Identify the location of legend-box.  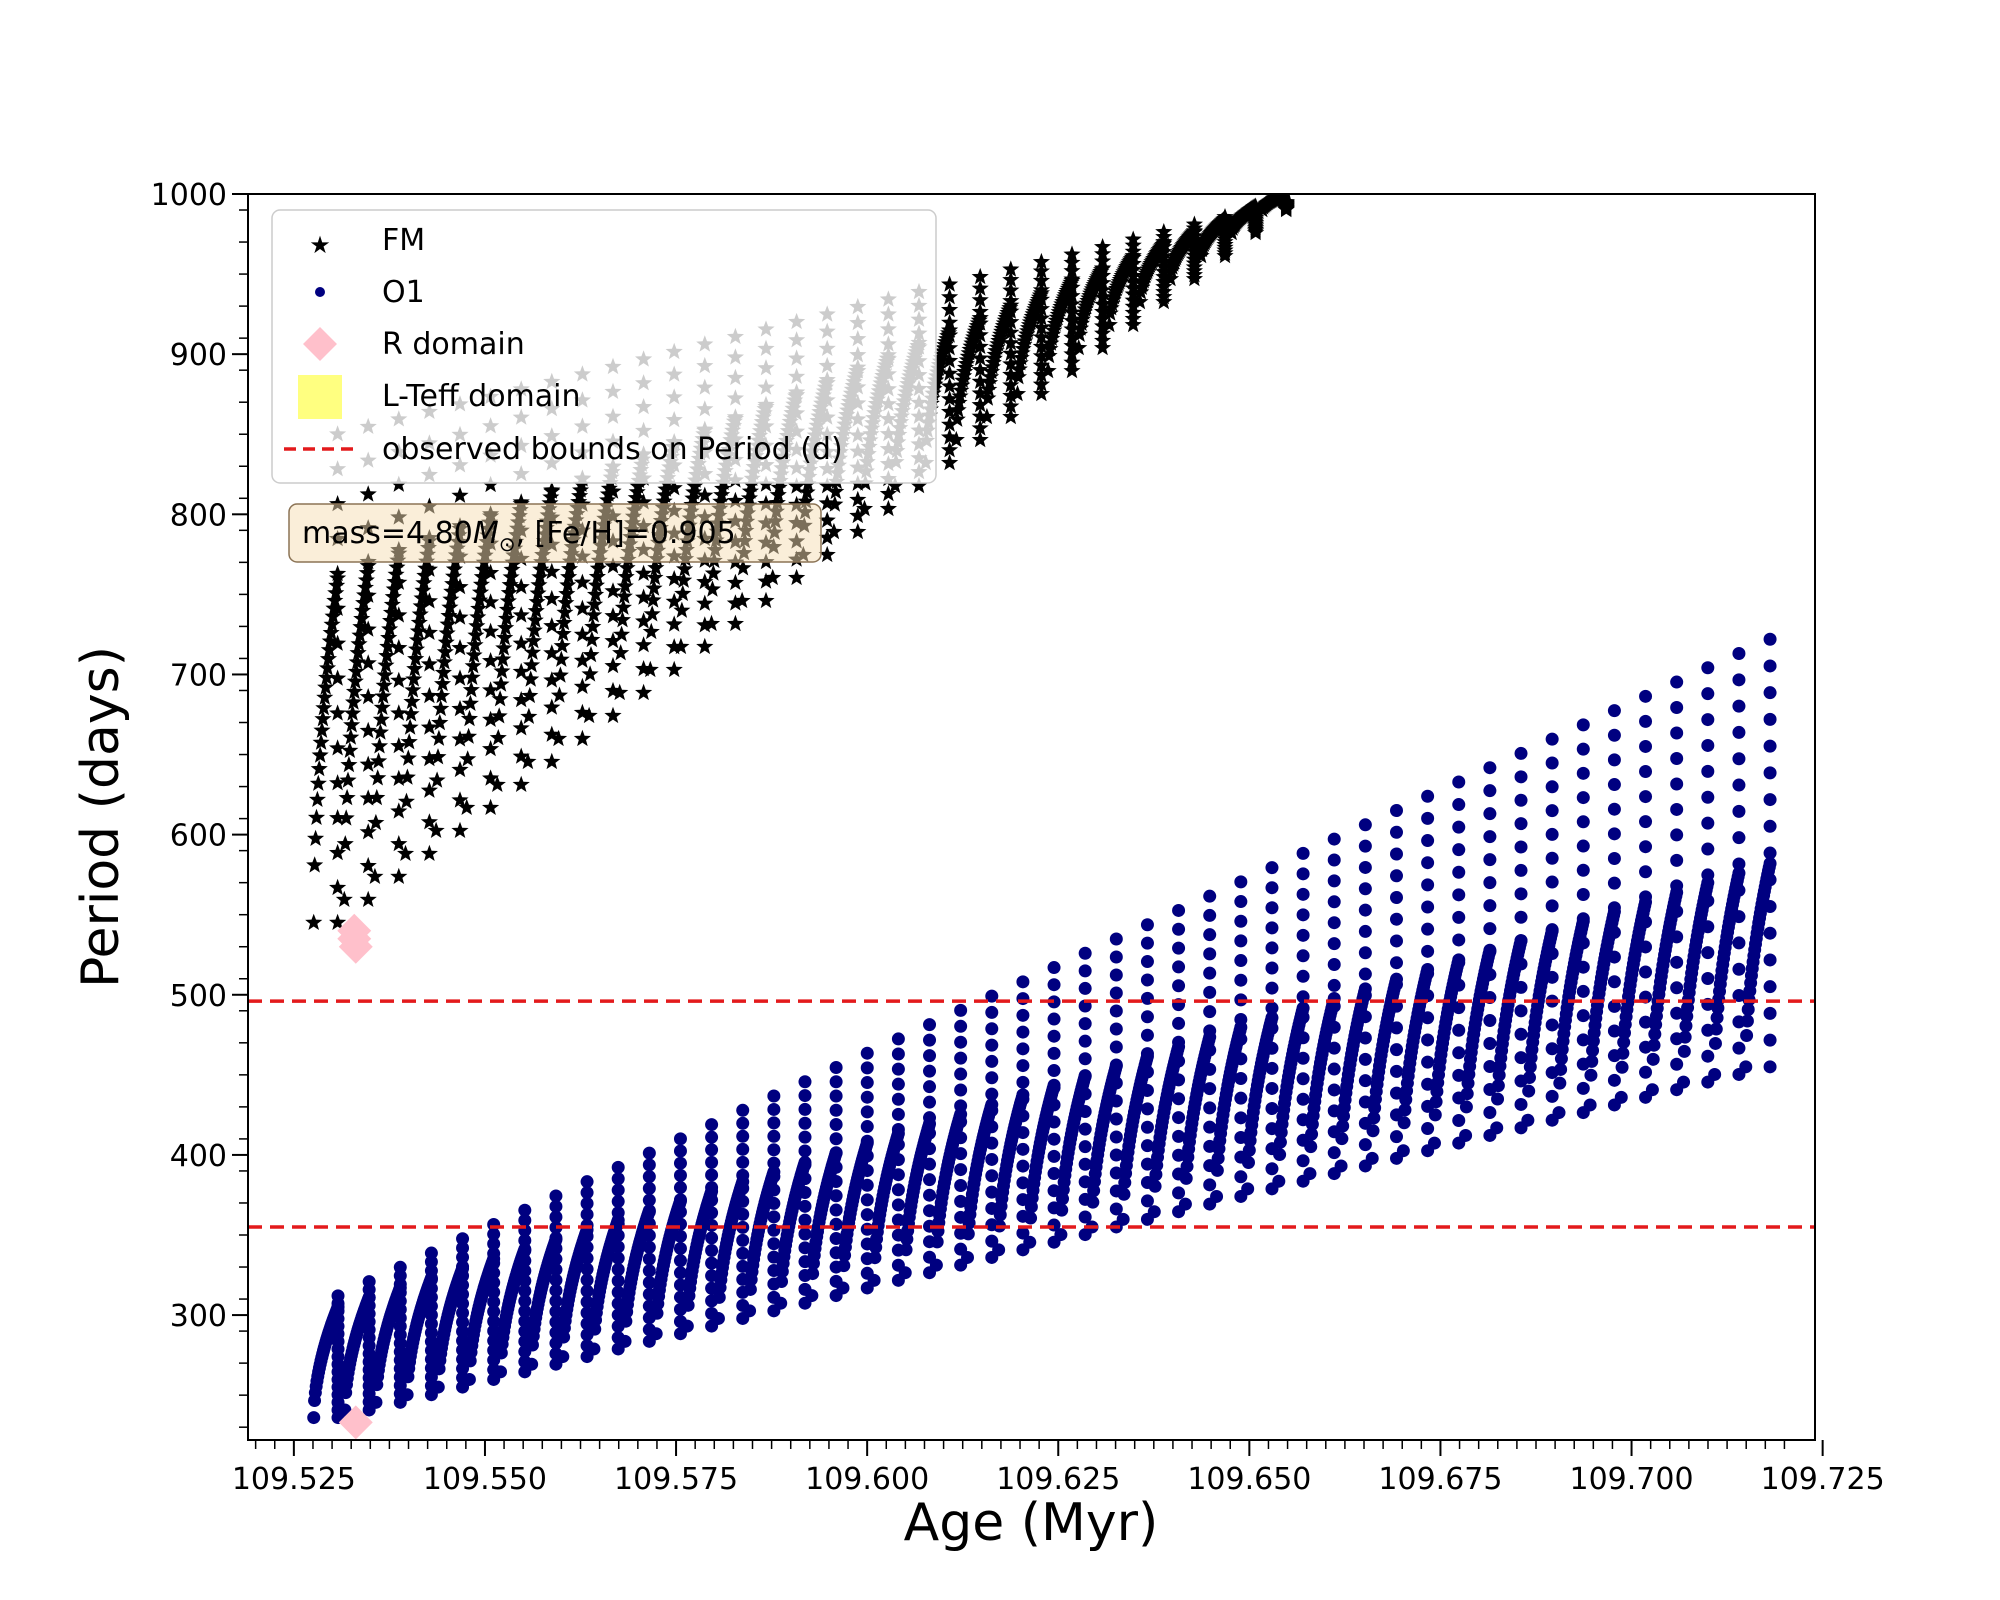
(604, 346).